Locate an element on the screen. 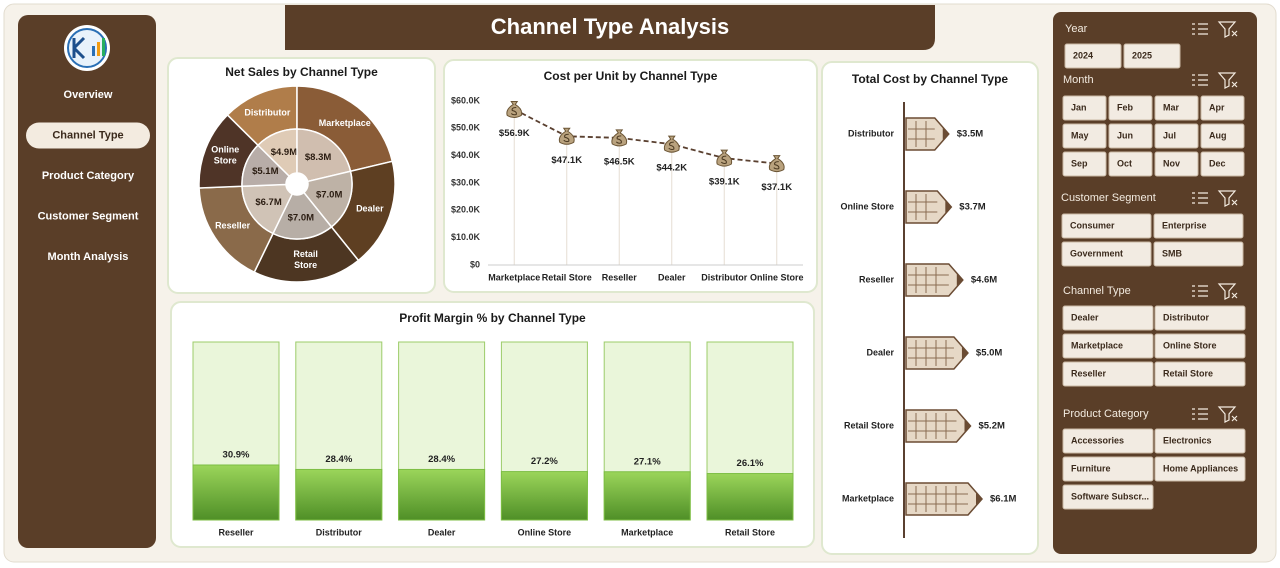 This screenshot has height=568, width=1280. y-tick-label: $0 is located at coordinates (475, 264).